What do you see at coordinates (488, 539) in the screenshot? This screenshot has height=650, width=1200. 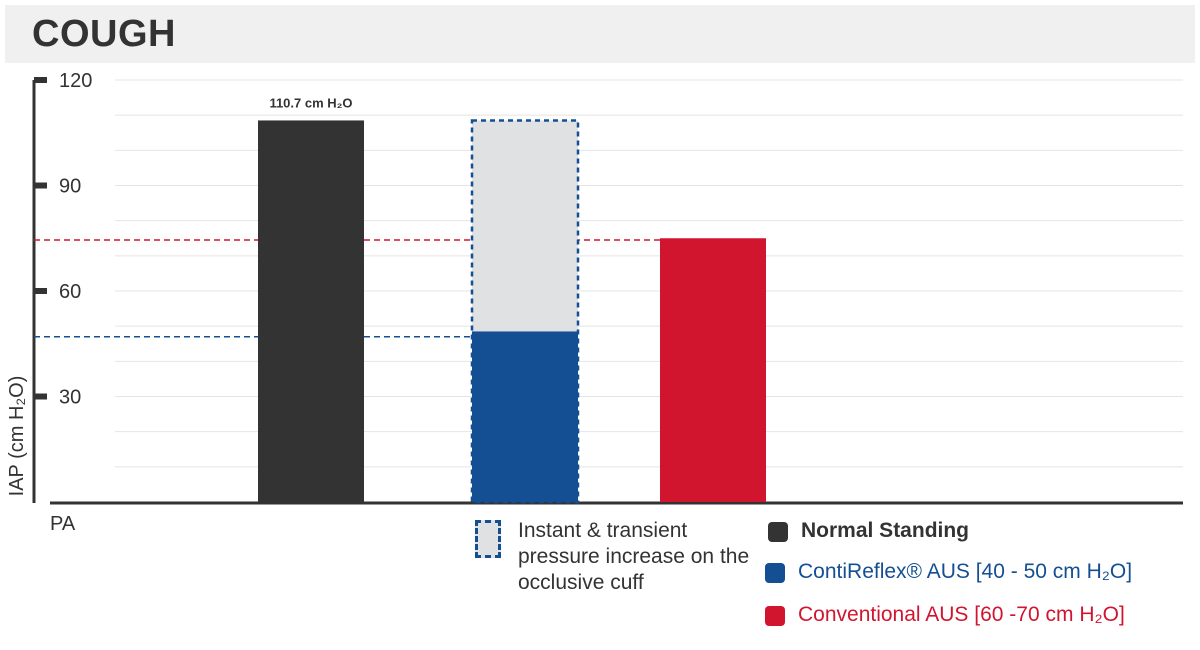 I see `transient-legend-swatch` at bounding box center [488, 539].